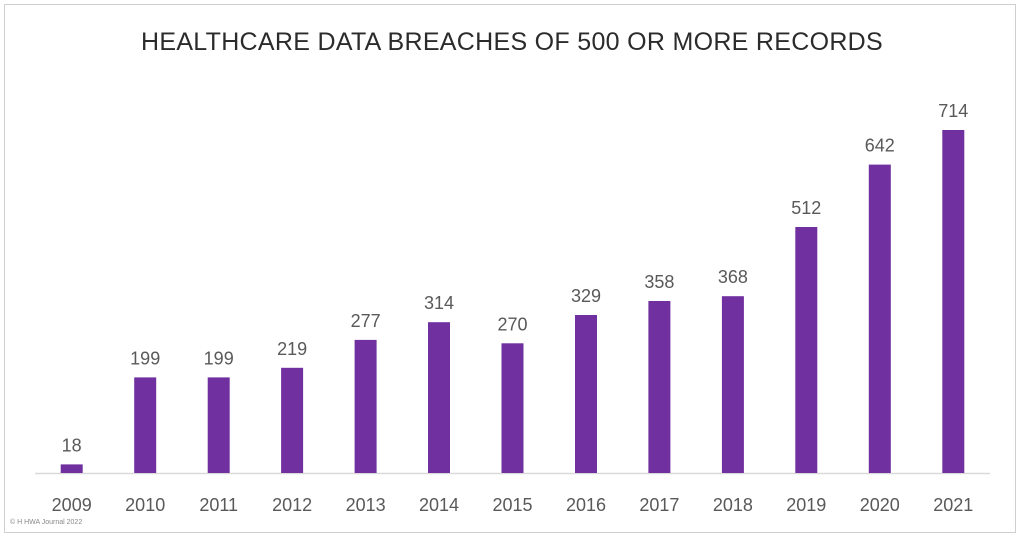 The image size is (1024, 541). What do you see at coordinates (72, 445) in the screenshot?
I see `data-label-2009: 18` at bounding box center [72, 445].